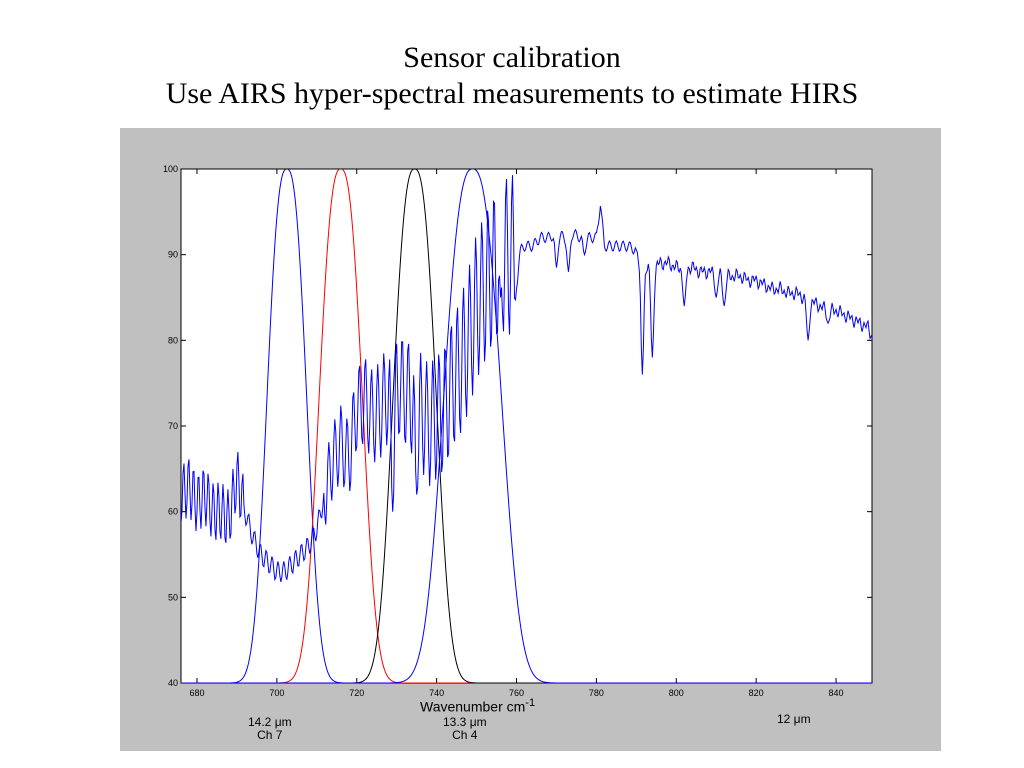  I want to click on annotation-12um-wavelength: 12 μm, so click(794, 719).